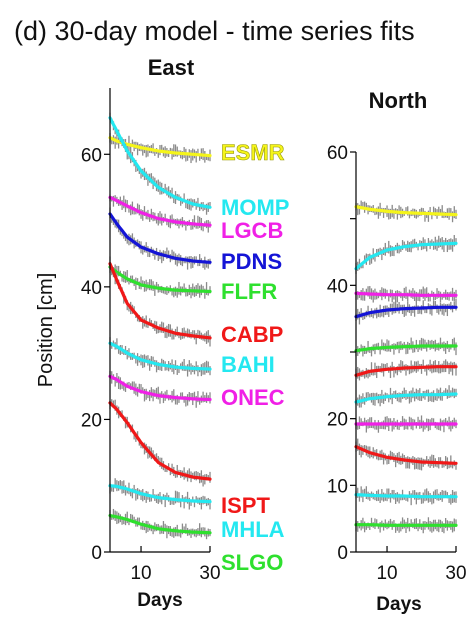 This screenshot has height=618, width=474. I want to click on east-series-pdns, so click(160, 238).